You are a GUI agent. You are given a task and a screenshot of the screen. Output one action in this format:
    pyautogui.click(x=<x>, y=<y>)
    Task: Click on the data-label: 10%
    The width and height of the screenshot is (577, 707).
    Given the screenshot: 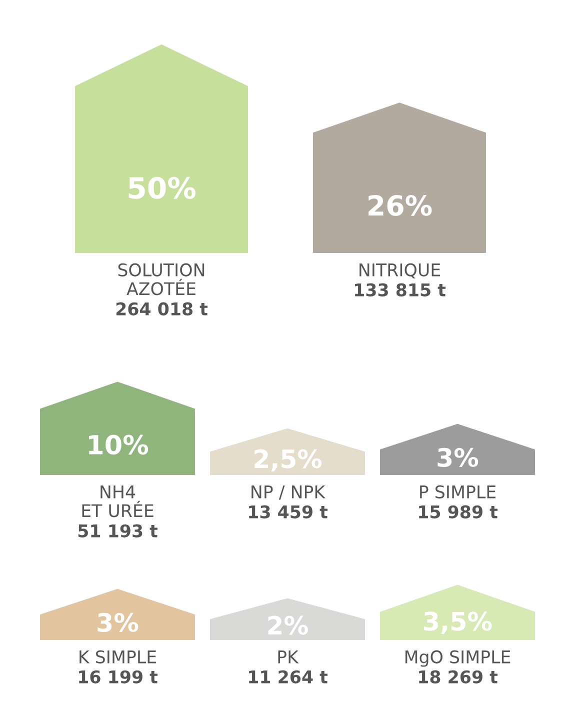 What is the action you would take?
    pyautogui.click(x=118, y=444)
    